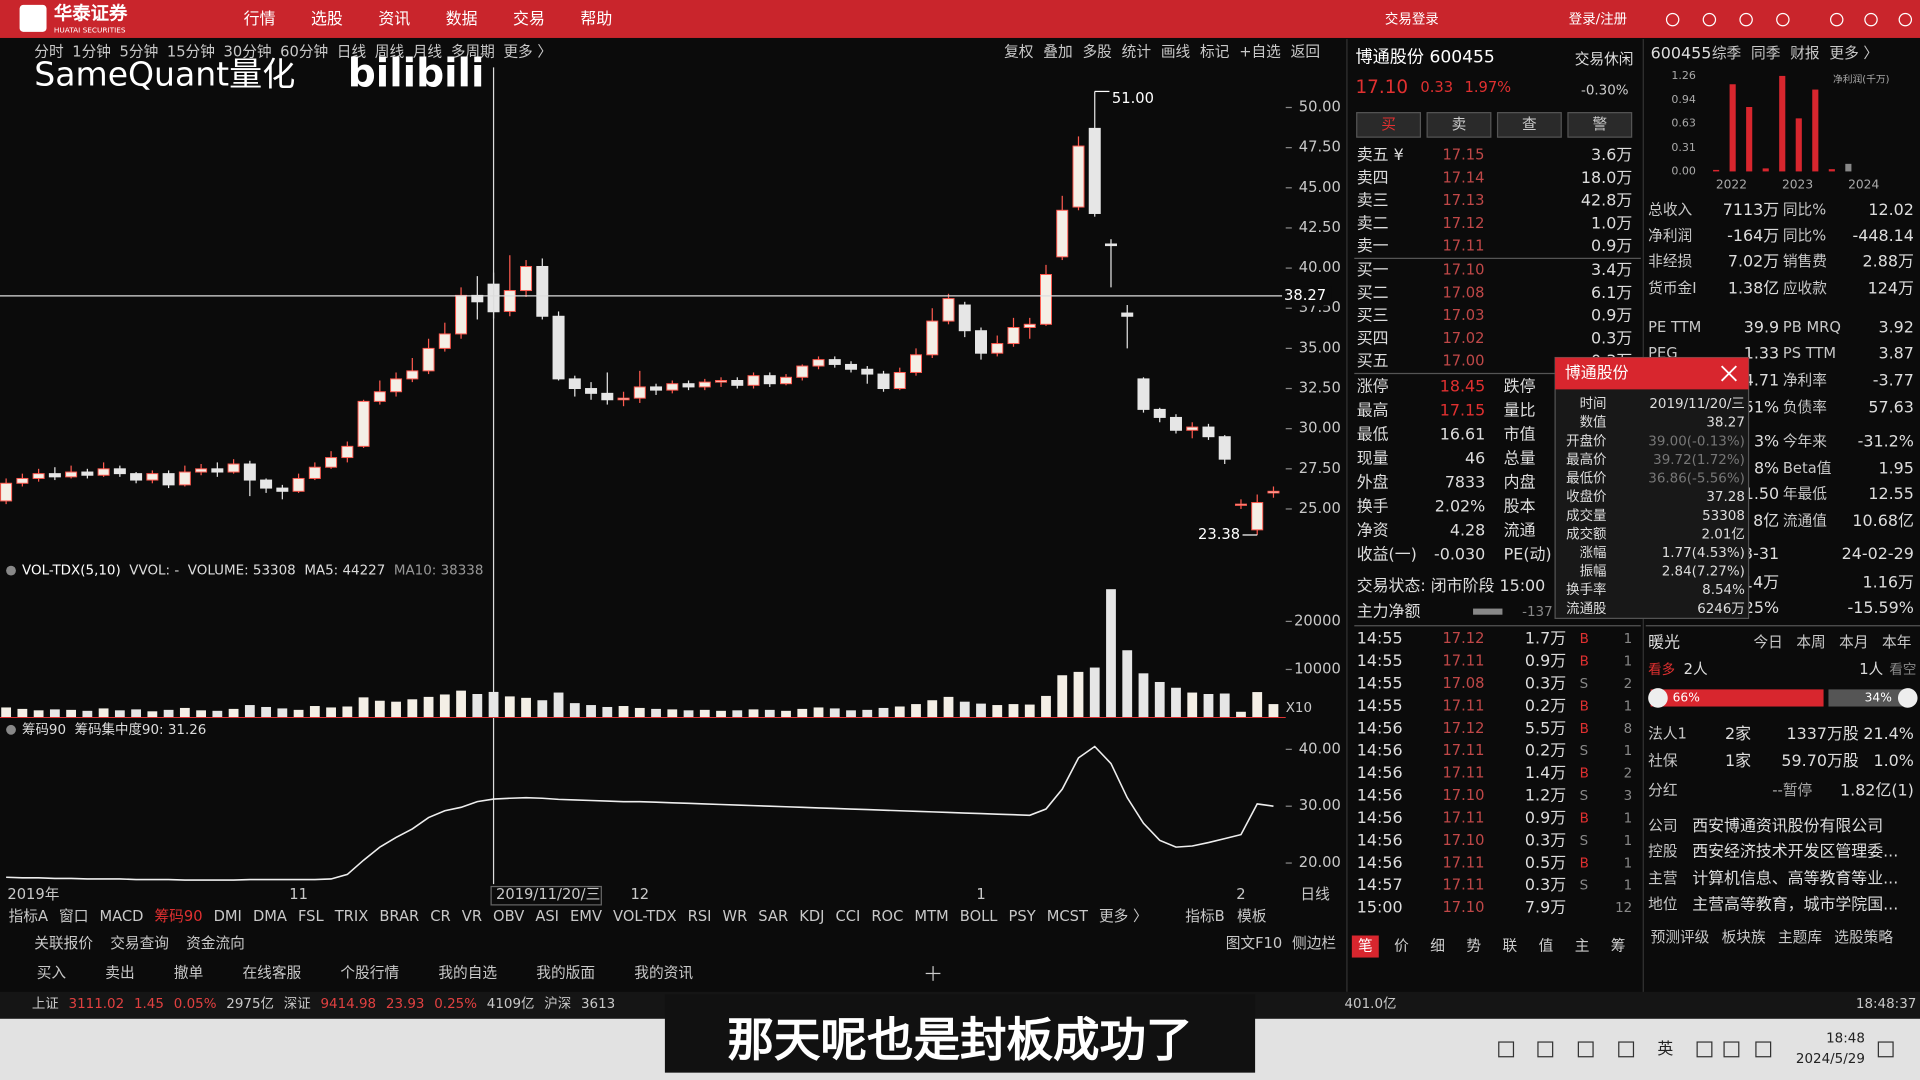  I want to click on bottom-tab: 交易查询, so click(139, 943).